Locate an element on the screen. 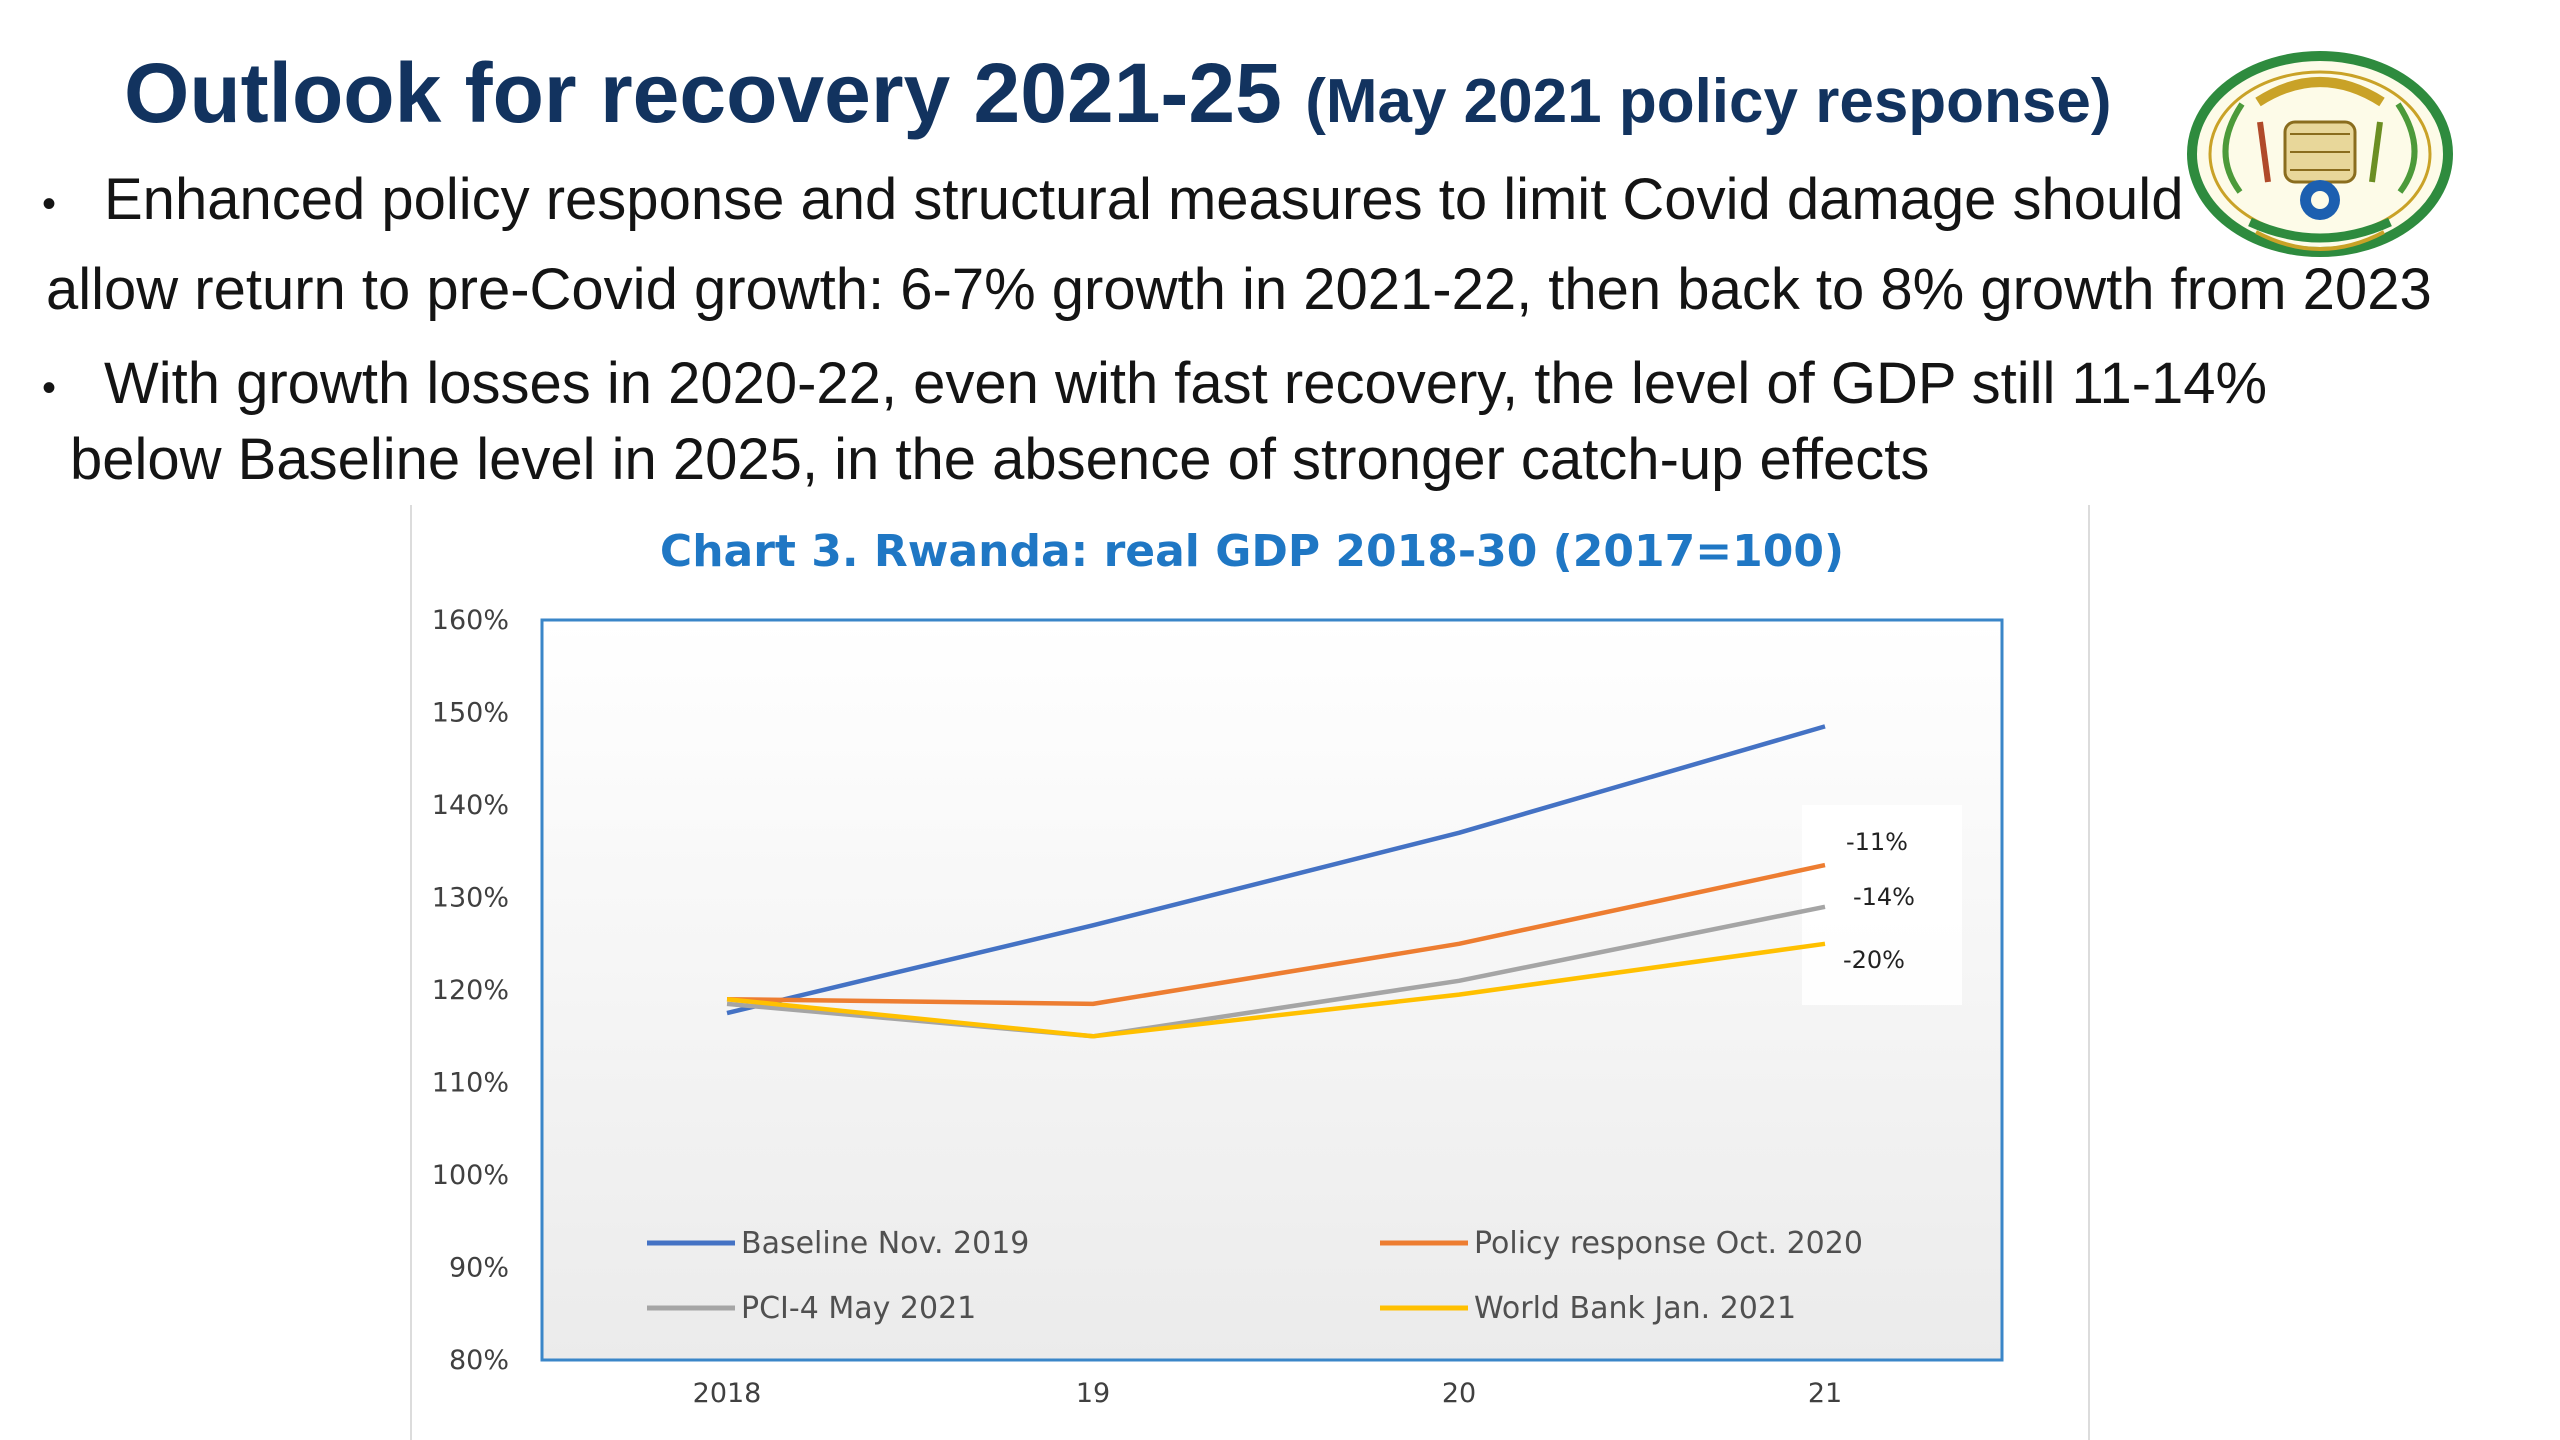  legend-label: World Bank Jan. 2021 is located at coordinates (1635, 1308).